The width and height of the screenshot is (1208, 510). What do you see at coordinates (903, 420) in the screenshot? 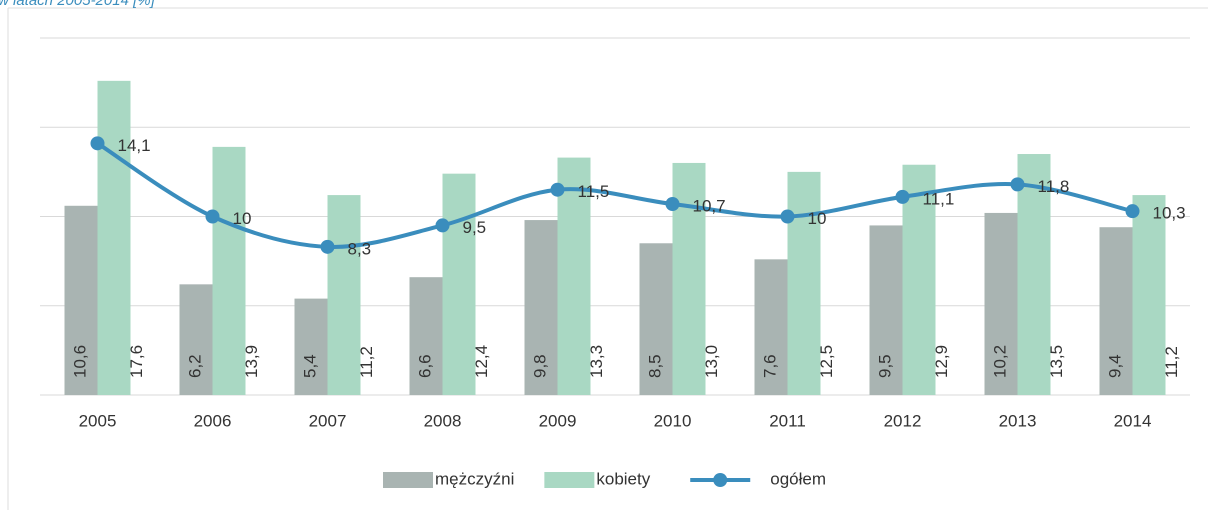
I see `x-tick-label: 2012` at bounding box center [903, 420].